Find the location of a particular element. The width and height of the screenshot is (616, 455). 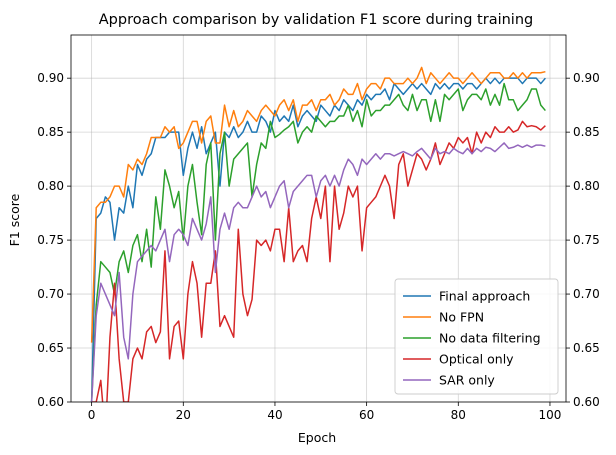

y-tick-label-left: 0.70 is located at coordinates (50, 294).